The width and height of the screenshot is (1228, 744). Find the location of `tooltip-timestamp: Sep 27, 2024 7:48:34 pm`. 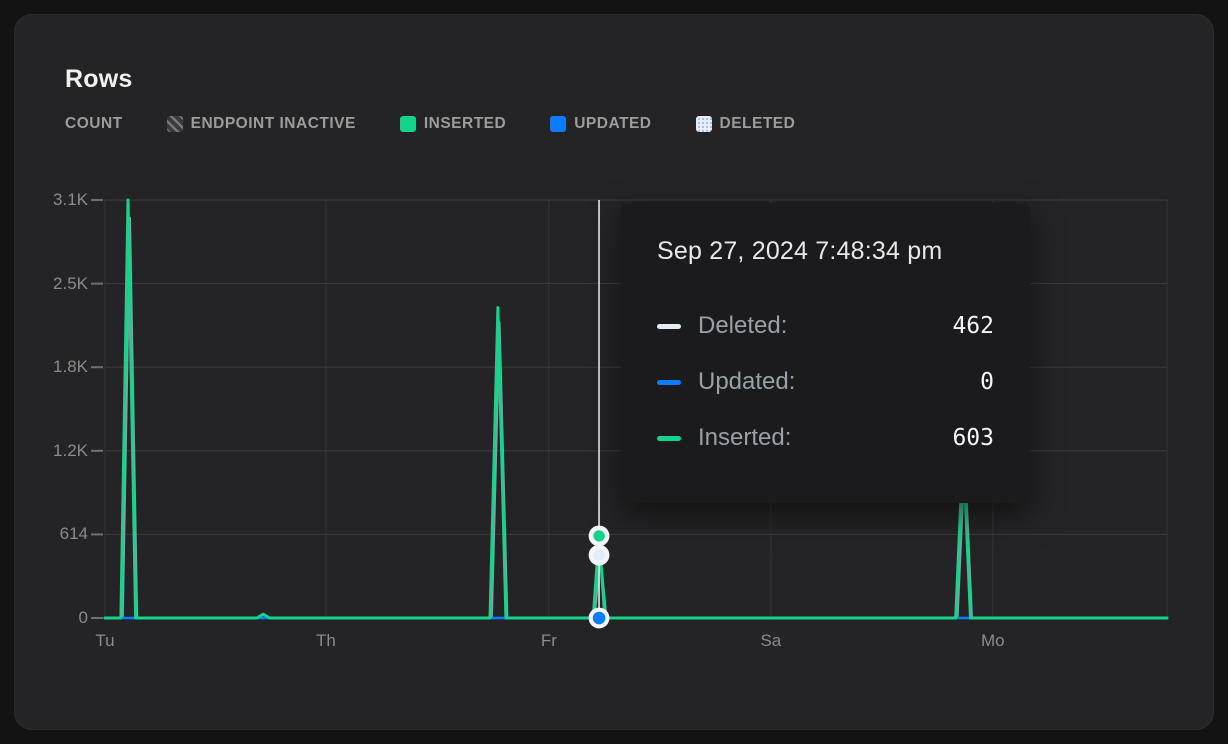

tooltip-timestamp: Sep 27, 2024 7:48:34 pm is located at coordinates (800, 251).